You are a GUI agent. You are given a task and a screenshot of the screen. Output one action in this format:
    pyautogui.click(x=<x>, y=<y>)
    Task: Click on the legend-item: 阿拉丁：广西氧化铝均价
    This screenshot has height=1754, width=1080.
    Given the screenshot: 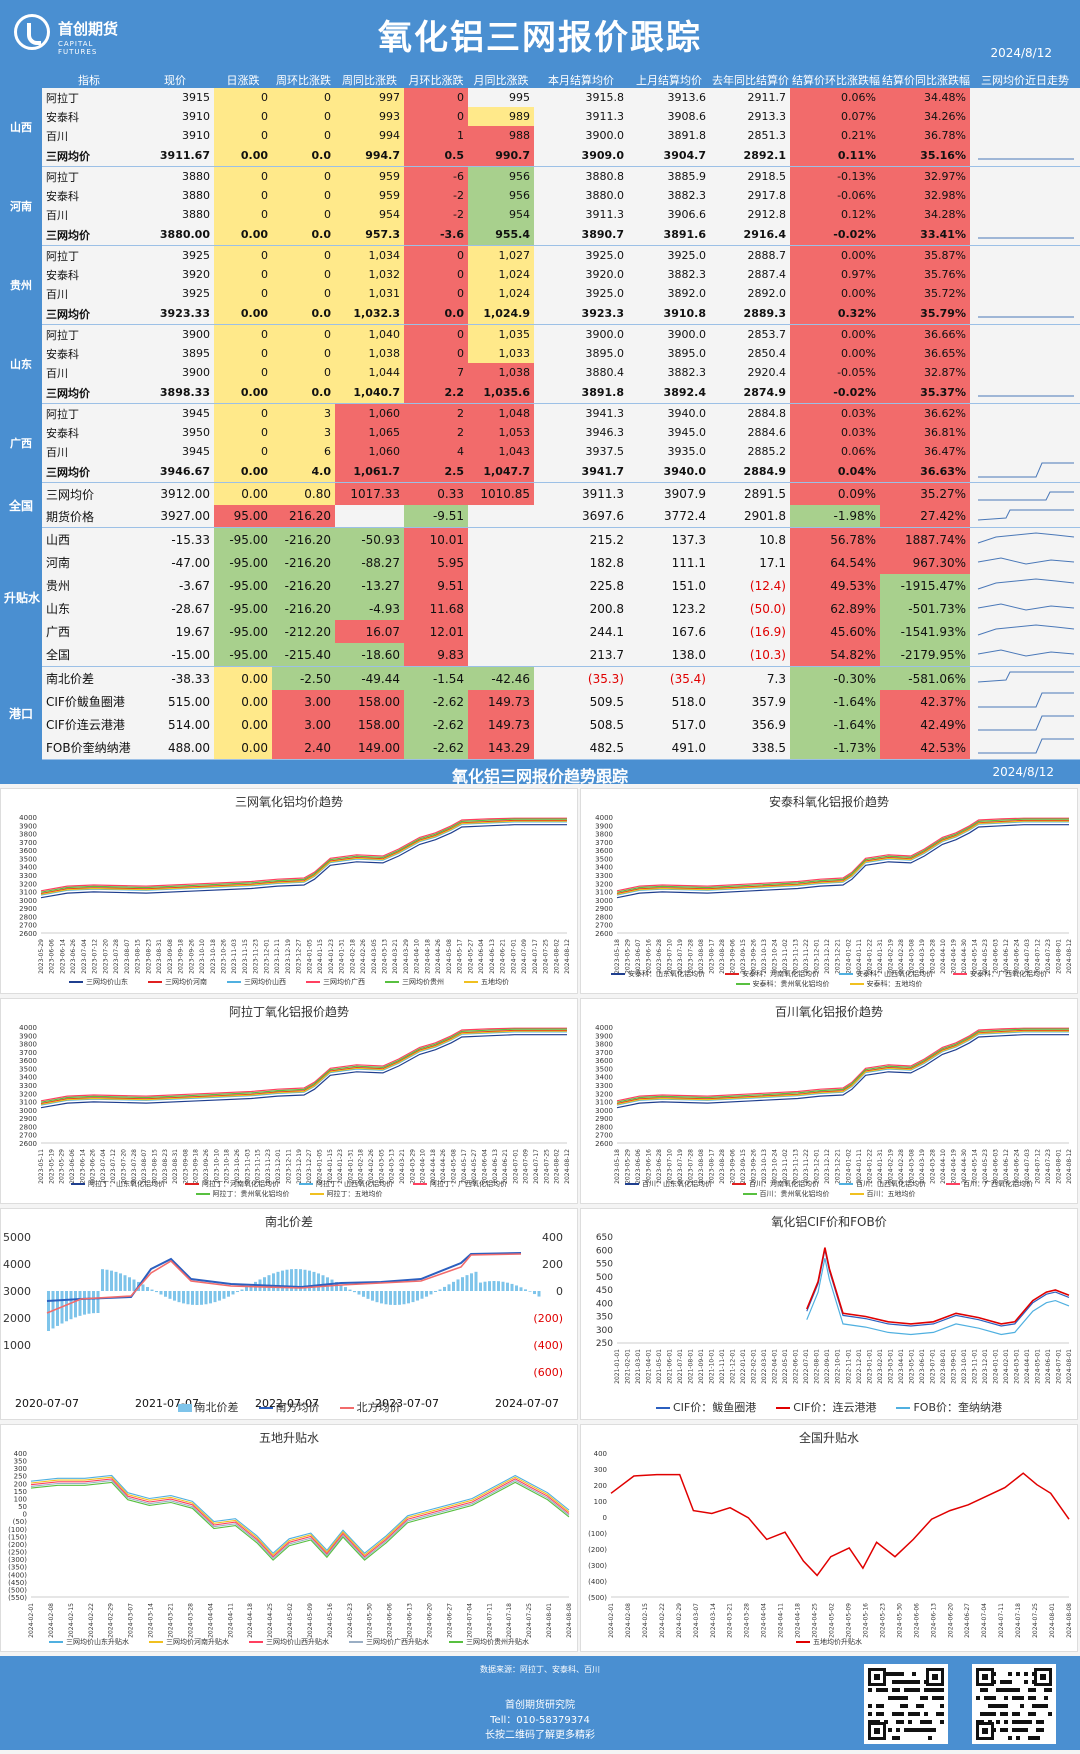 What is the action you would take?
    pyautogui.click(x=460, y=1184)
    